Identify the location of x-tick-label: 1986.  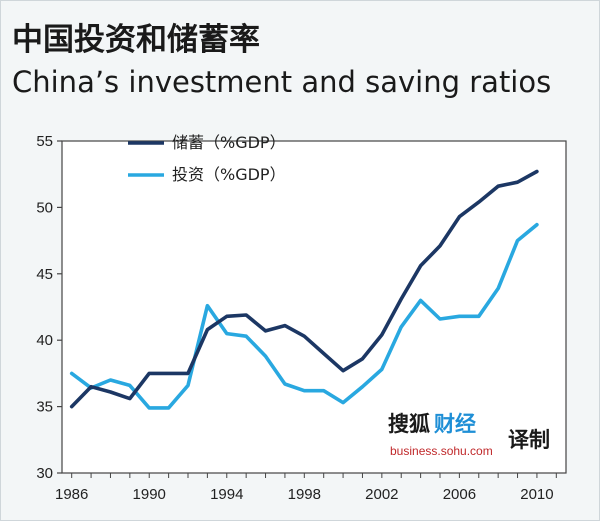
(71, 494).